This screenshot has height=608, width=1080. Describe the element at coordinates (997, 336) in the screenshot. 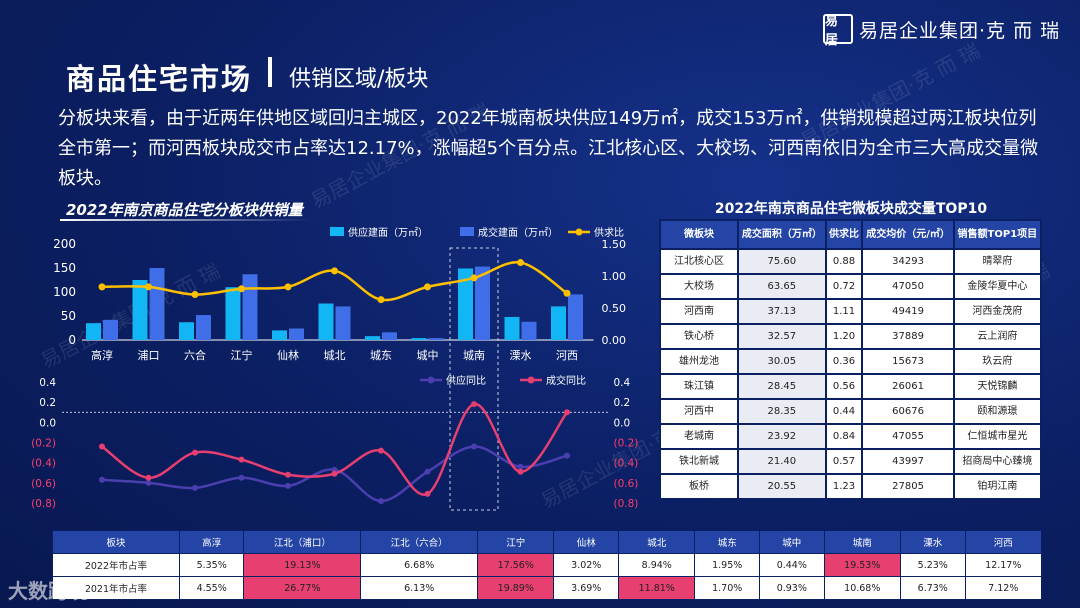

I see `top10-cell: 云上润府` at that location.